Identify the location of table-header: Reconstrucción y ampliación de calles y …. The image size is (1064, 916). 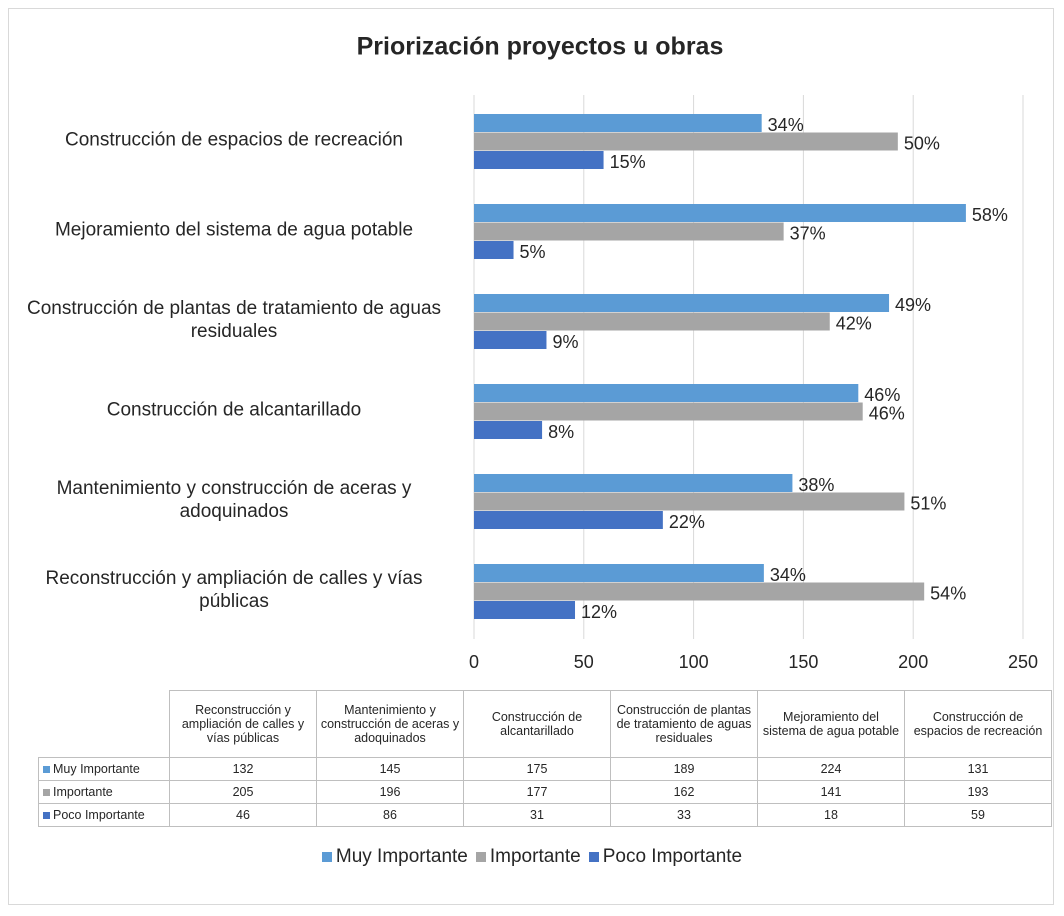
(243, 724).